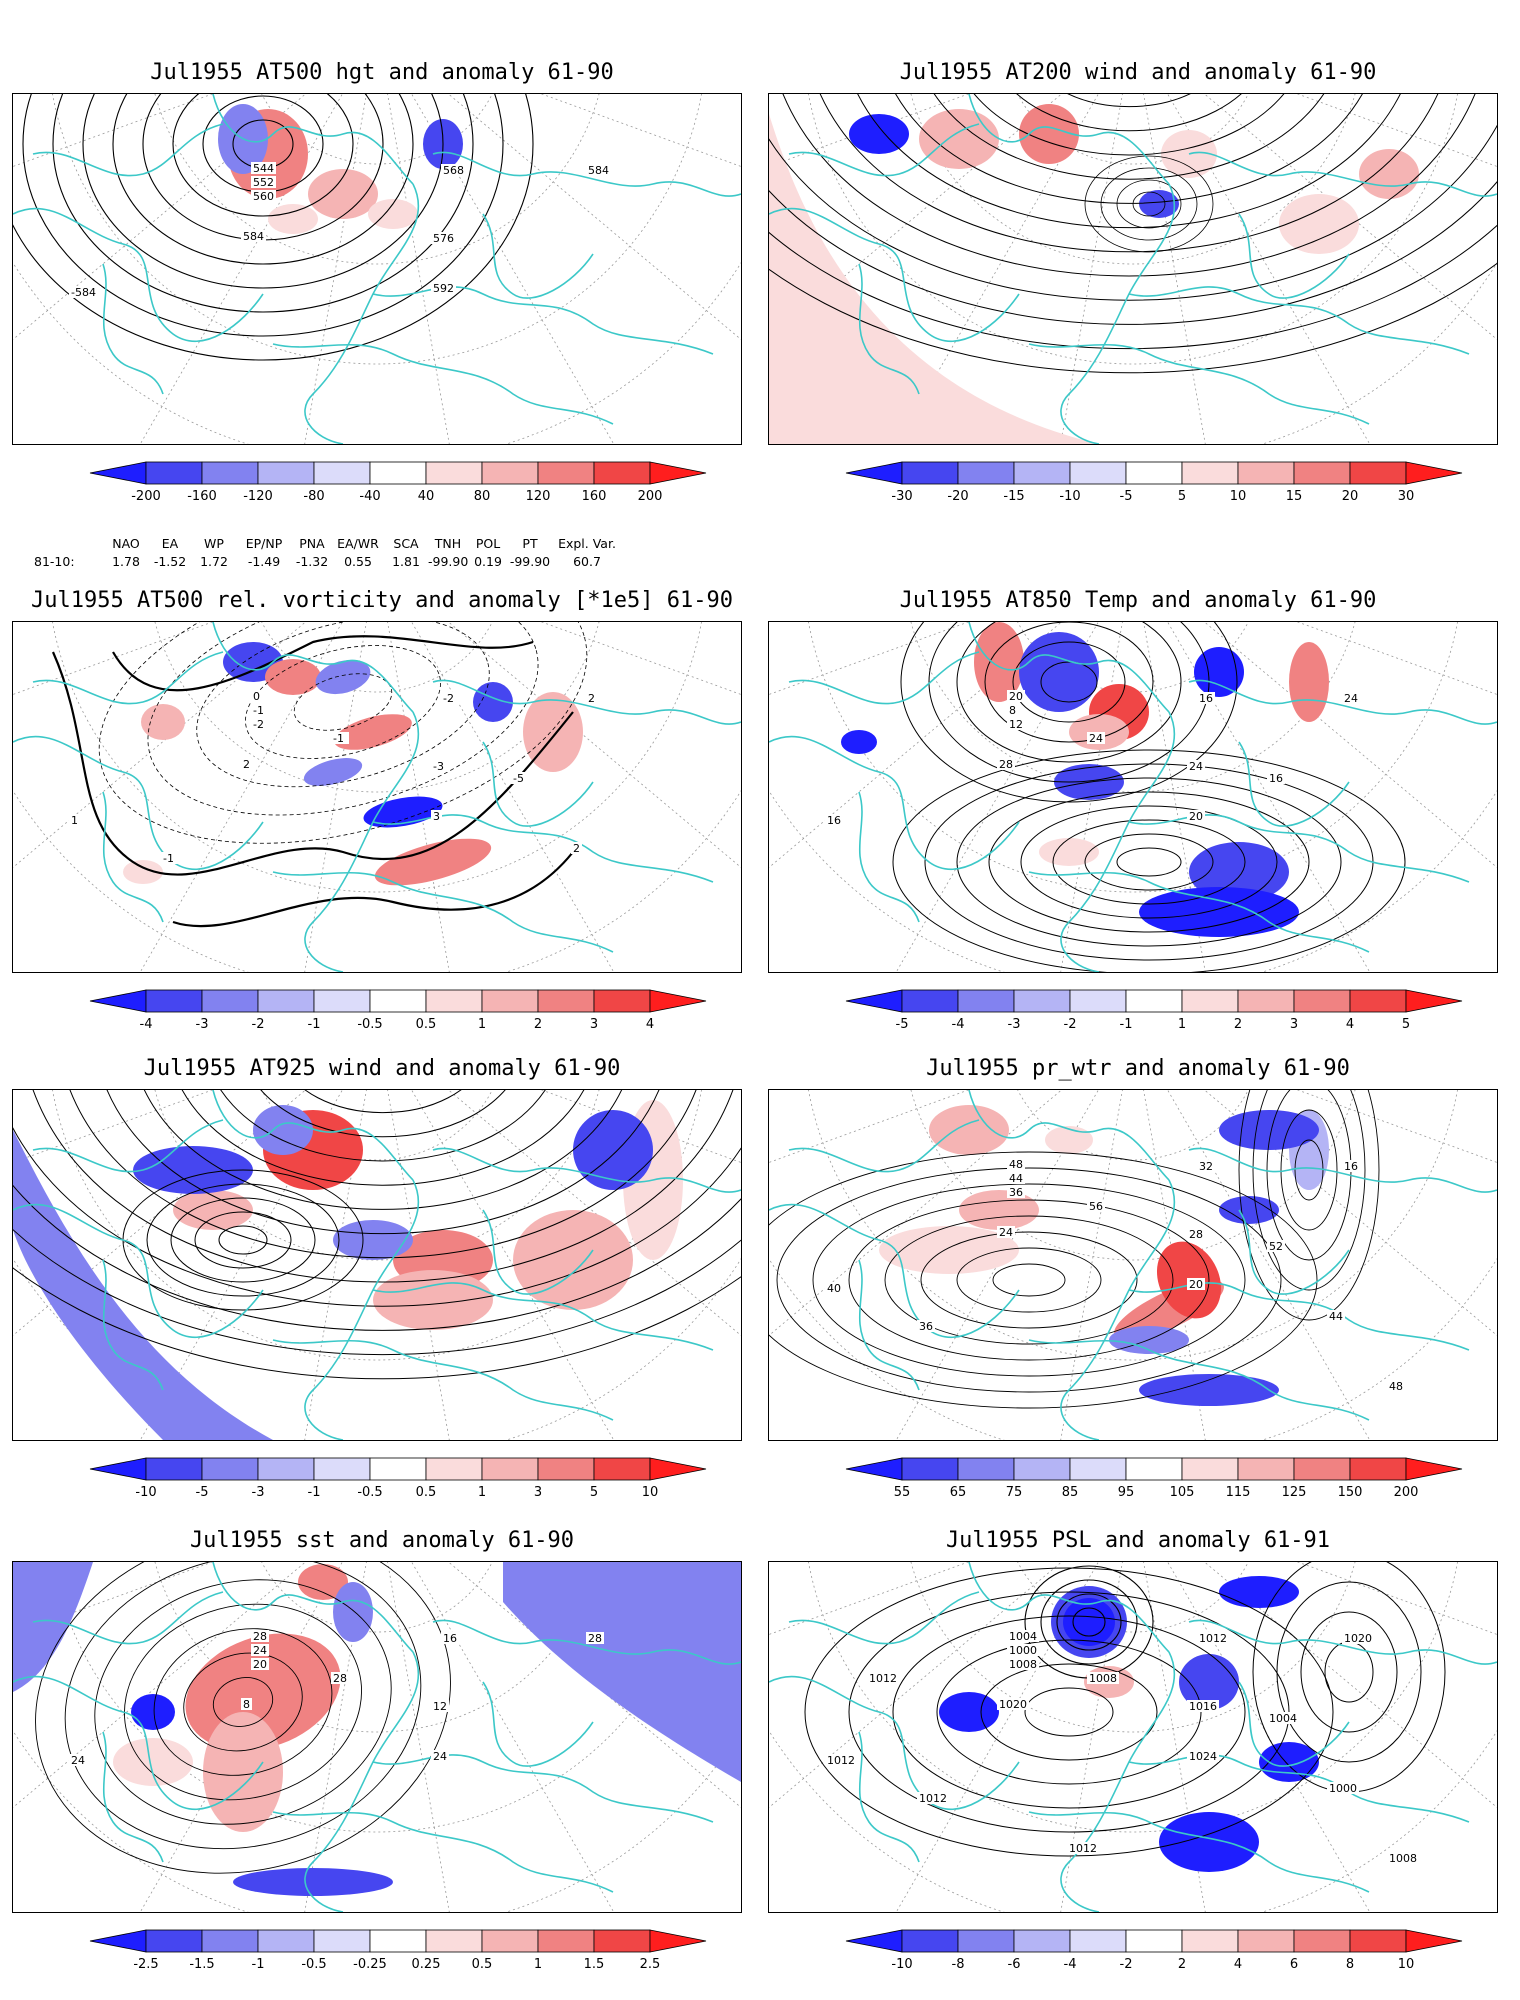  I want to click on colorbar-tick-label: -0.25, so click(370, 1964).